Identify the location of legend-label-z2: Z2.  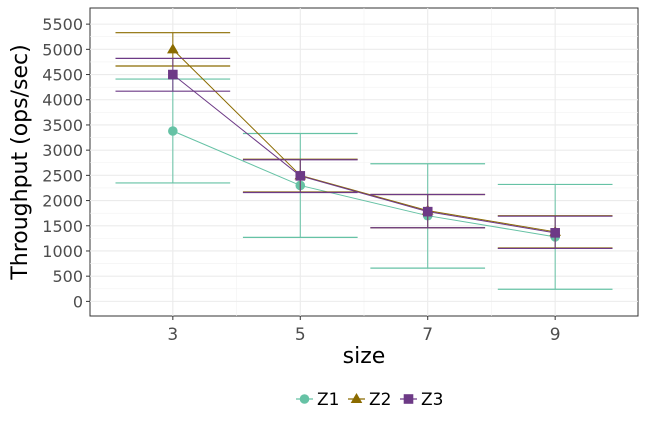
(380, 400).